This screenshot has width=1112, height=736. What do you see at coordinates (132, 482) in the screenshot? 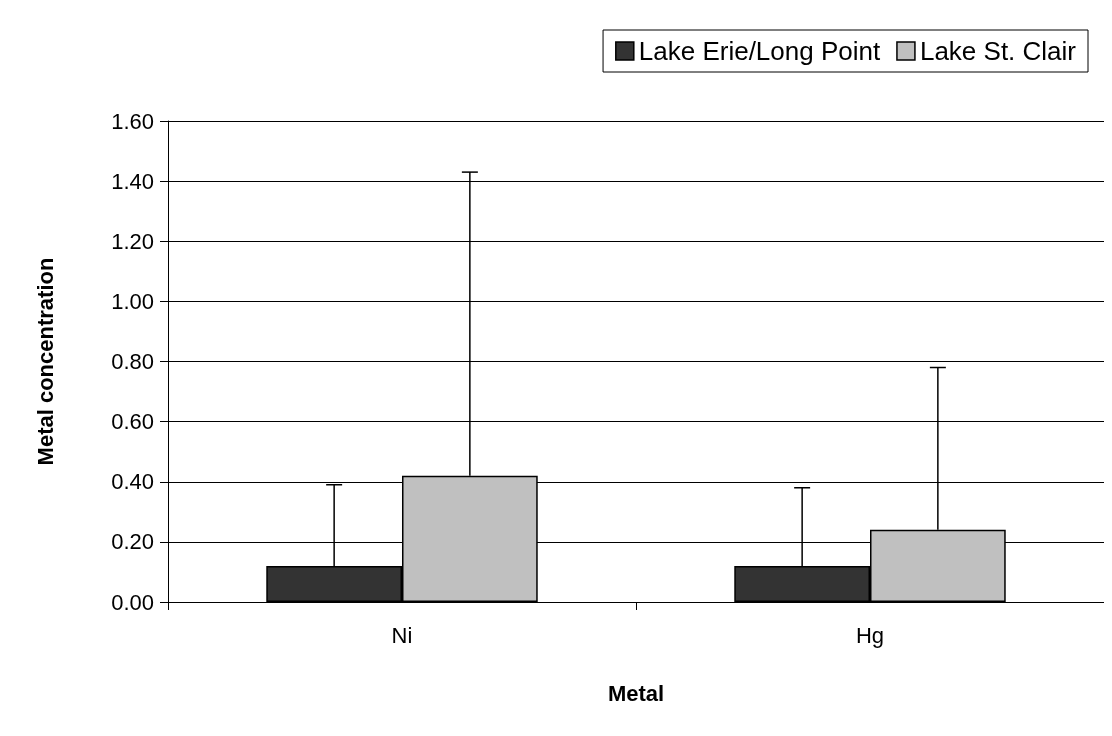
I see `y-tick-label: 0.40` at bounding box center [132, 482].